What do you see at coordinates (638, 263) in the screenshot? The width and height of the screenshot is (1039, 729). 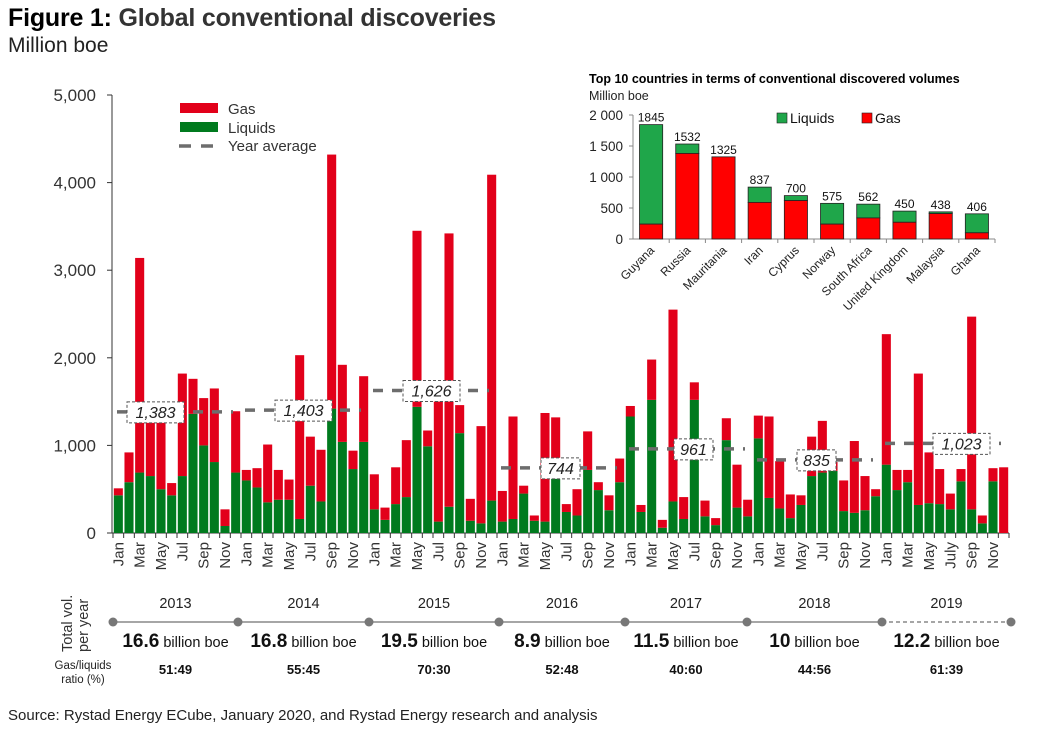 I see `inset-category-label: Guyana` at bounding box center [638, 263].